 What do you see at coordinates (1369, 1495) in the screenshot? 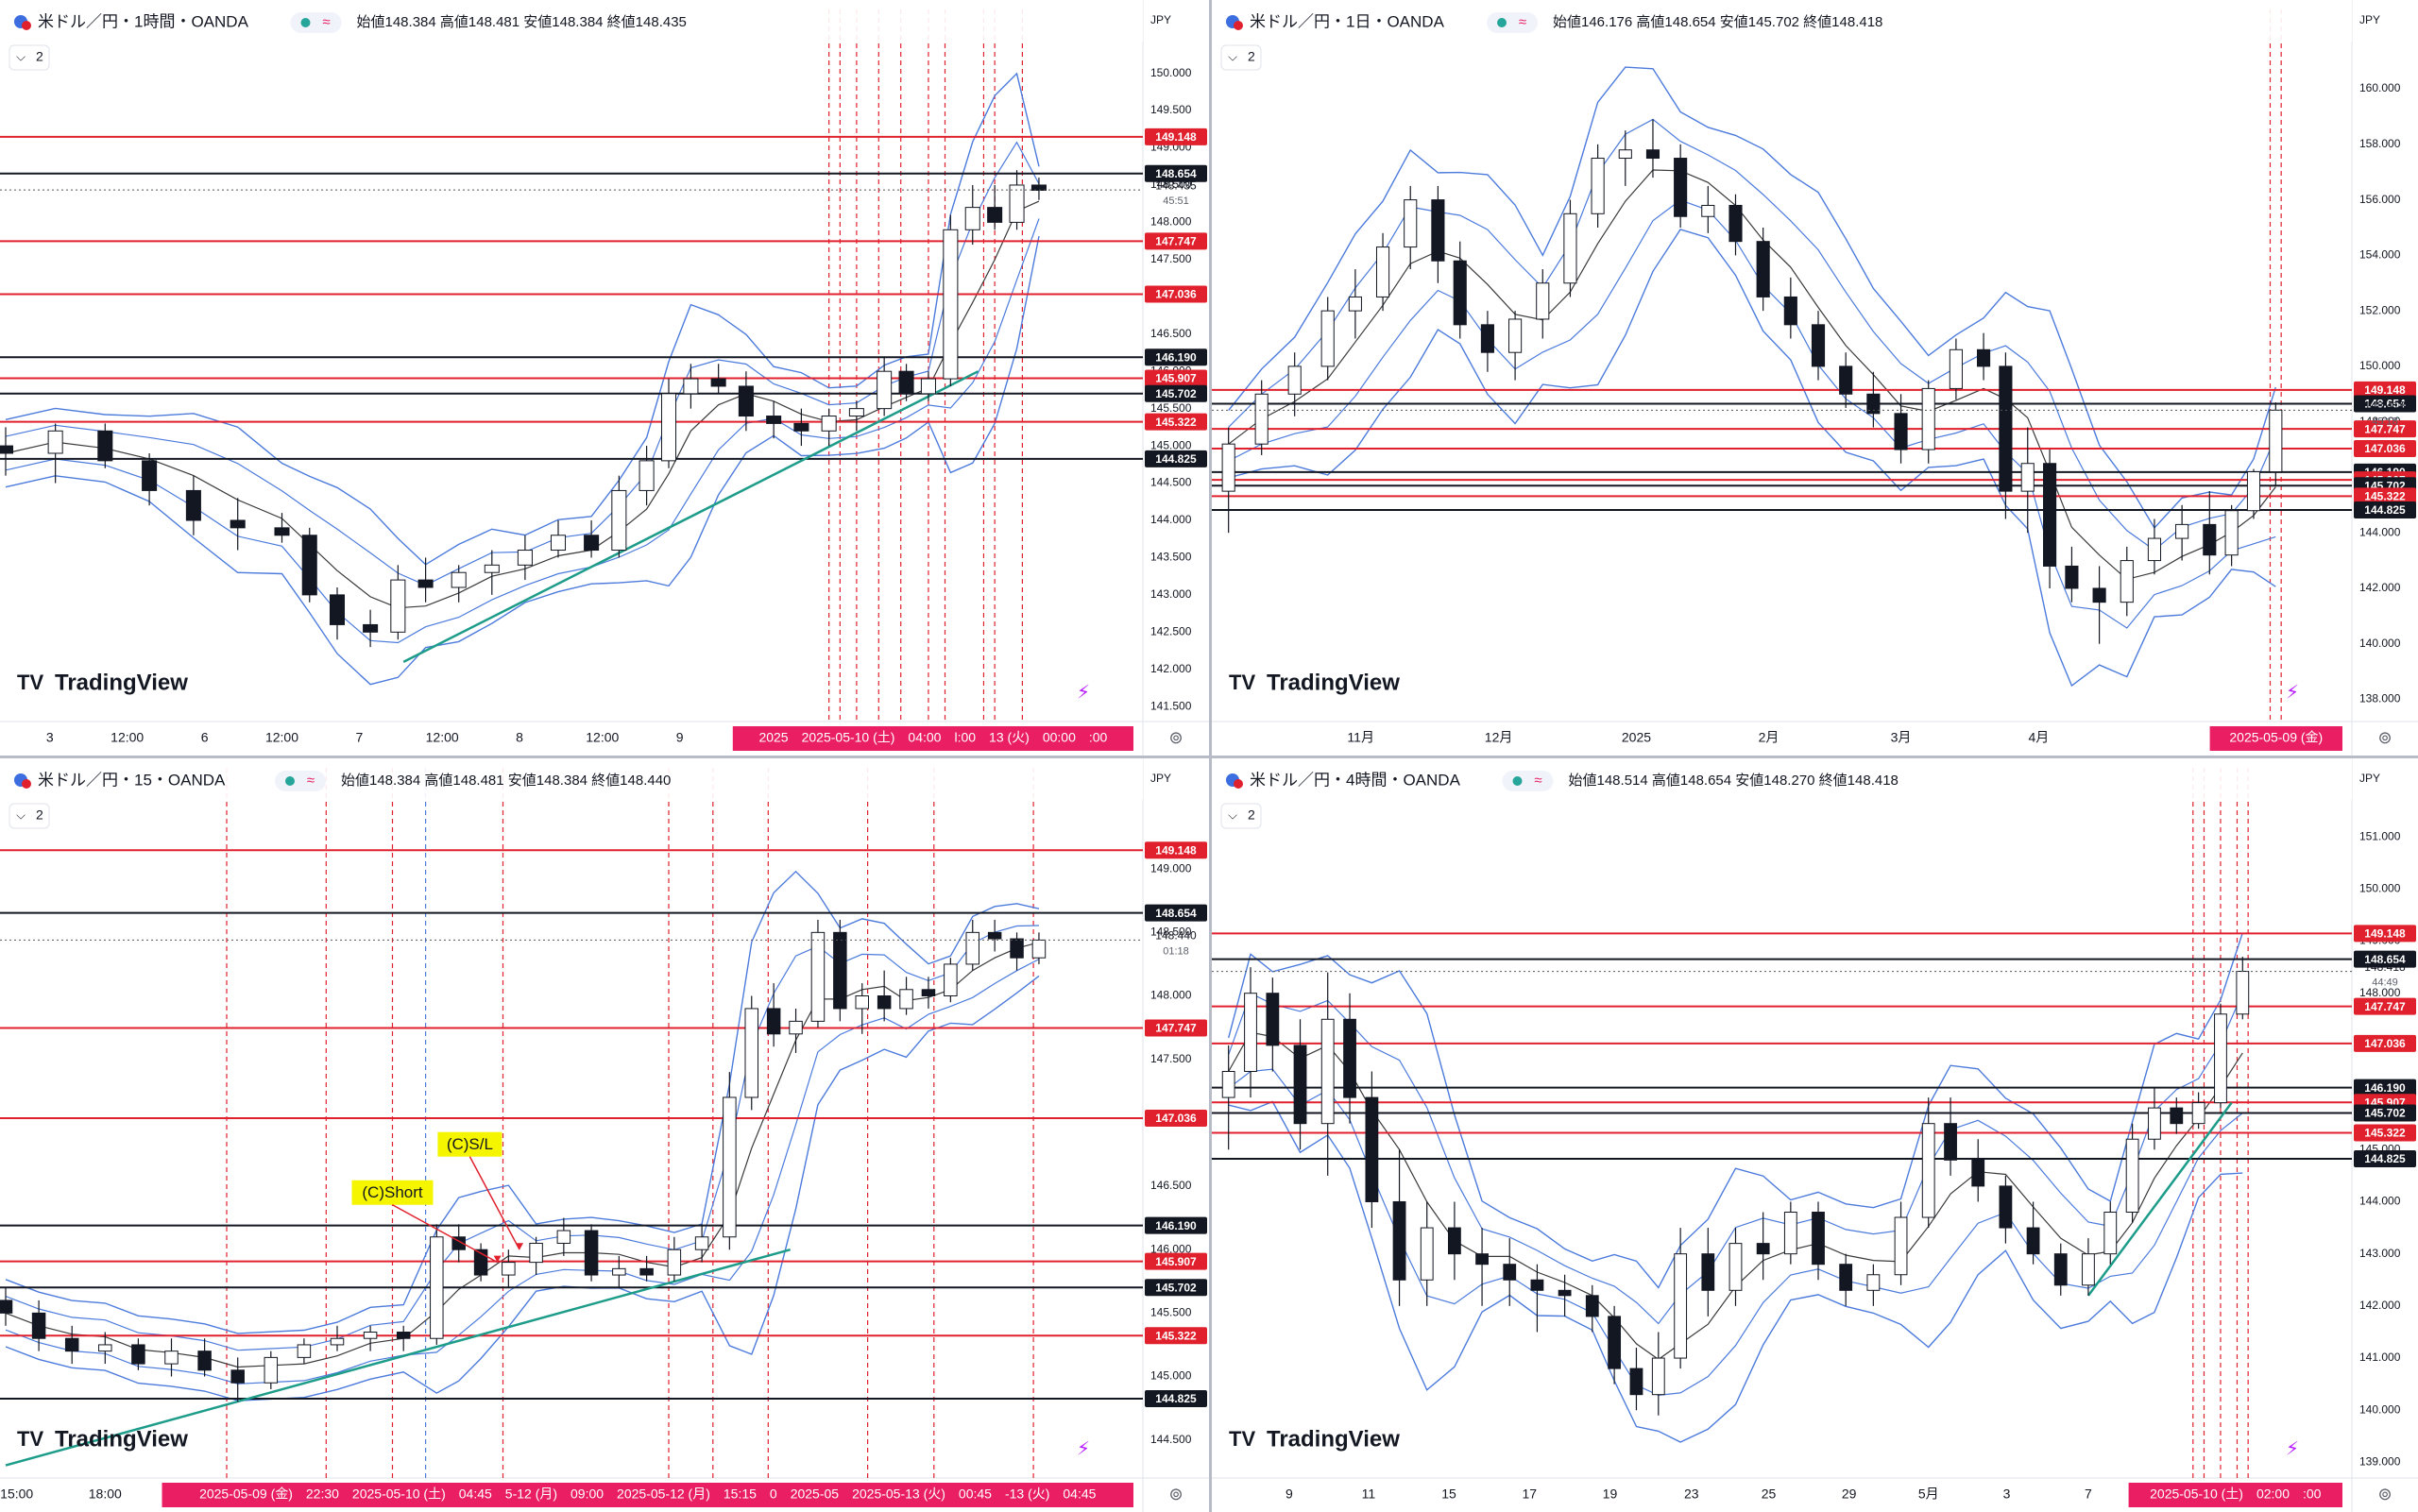
I see `time-tick-label: 11` at bounding box center [1369, 1495].